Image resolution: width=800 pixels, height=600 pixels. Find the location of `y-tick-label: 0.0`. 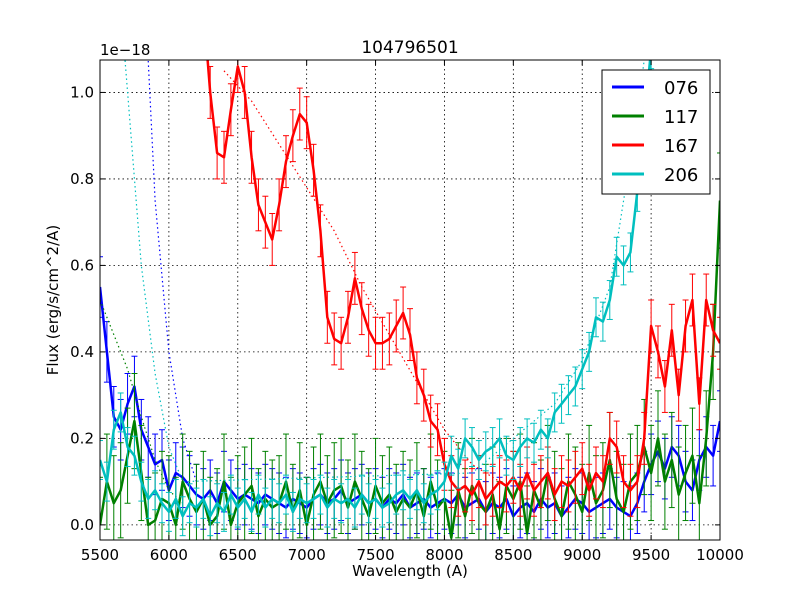

y-tick-label: 0.0 is located at coordinates (82, 525).